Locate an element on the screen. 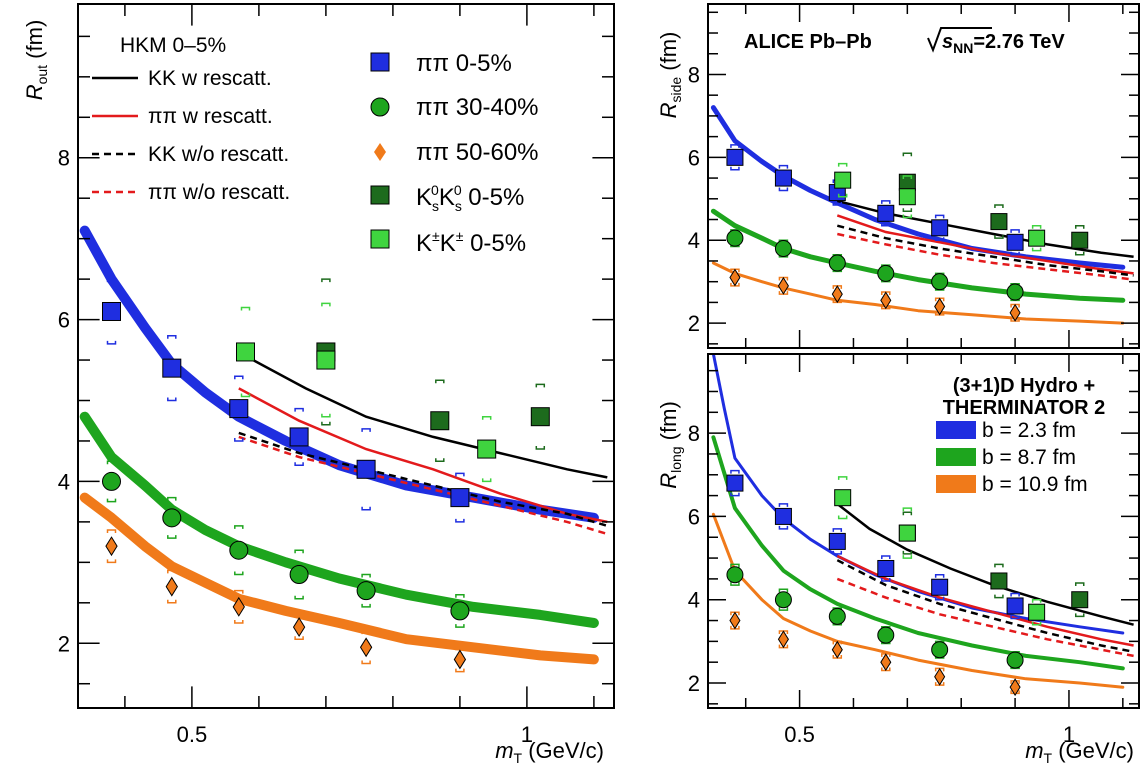 The width and height of the screenshot is (1143, 773). hydro-legend-title-2: THERMINATOR 2 is located at coordinates (1024, 408).